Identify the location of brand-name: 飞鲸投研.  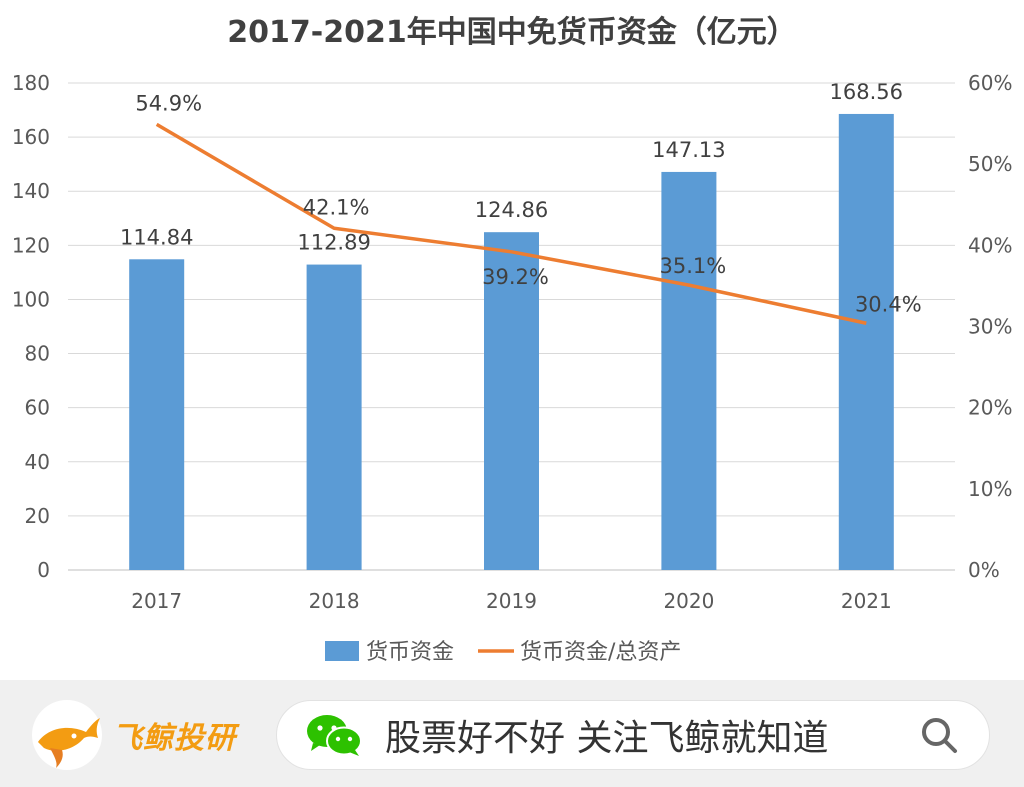
(174, 738).